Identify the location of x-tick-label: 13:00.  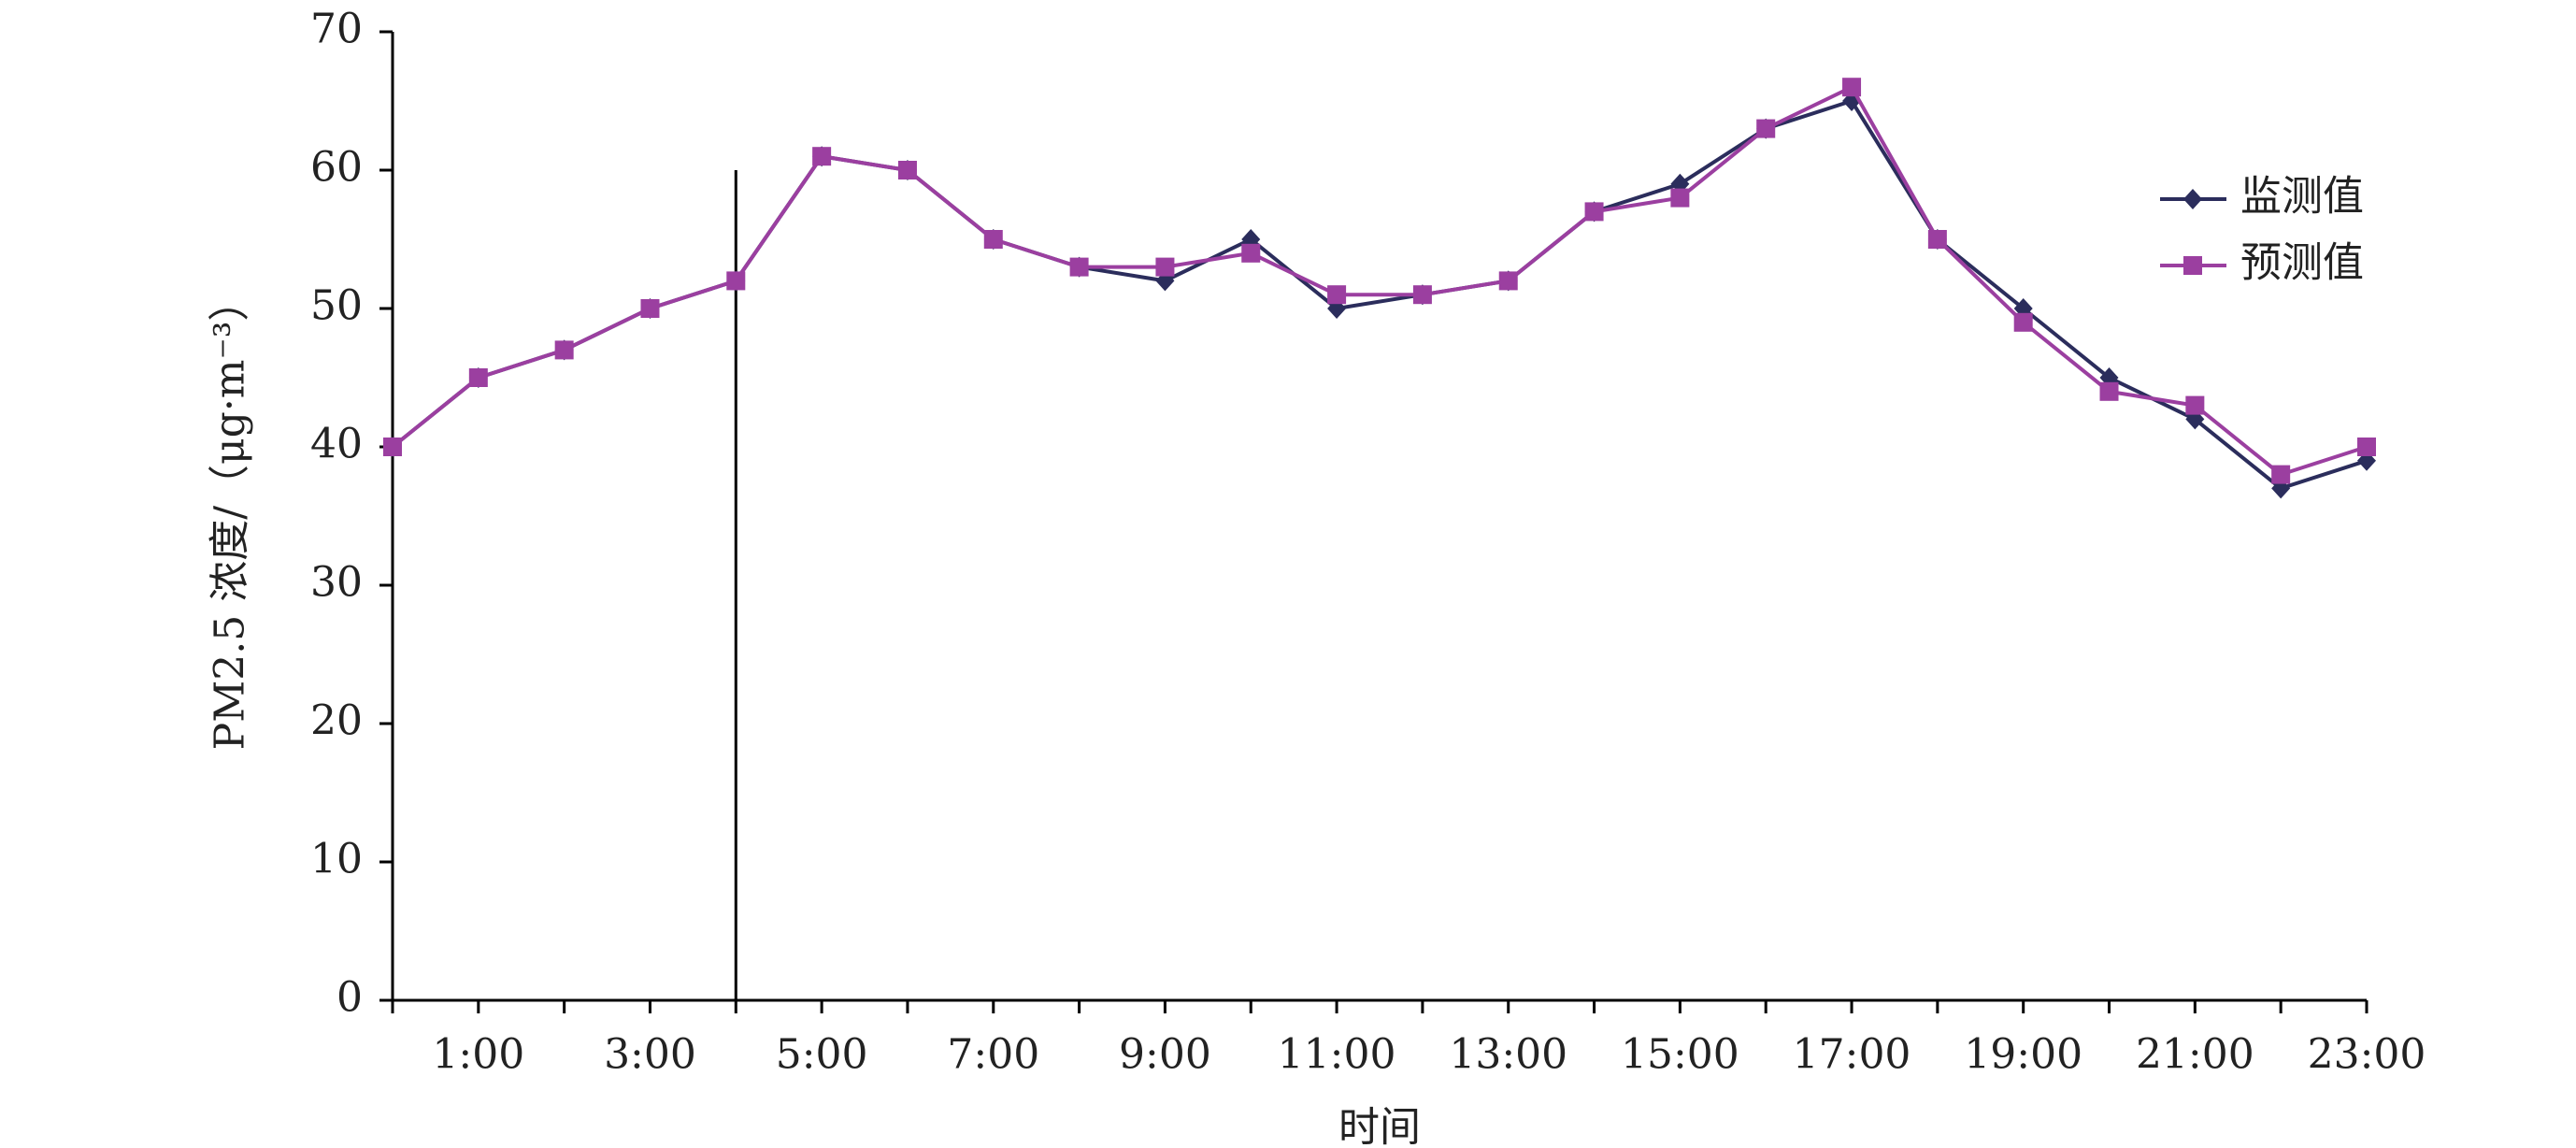
(1508, 1055).